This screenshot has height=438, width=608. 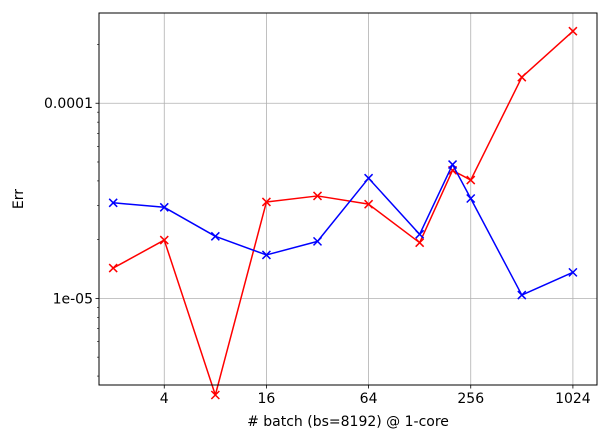 What do you see at coordinates (470, 399) in the screenshot?
I see `x-tick-label: 256` at bounding box center [470, 399].